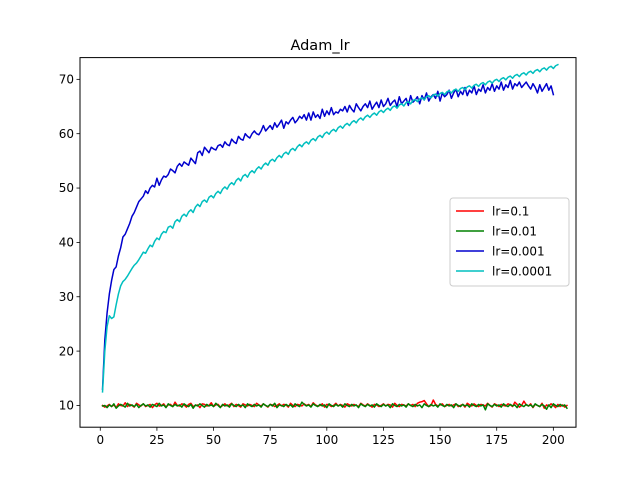 This screenshot has height=480, width=640. I want to click on x-tick-label-4: 100, so click(326, 440).